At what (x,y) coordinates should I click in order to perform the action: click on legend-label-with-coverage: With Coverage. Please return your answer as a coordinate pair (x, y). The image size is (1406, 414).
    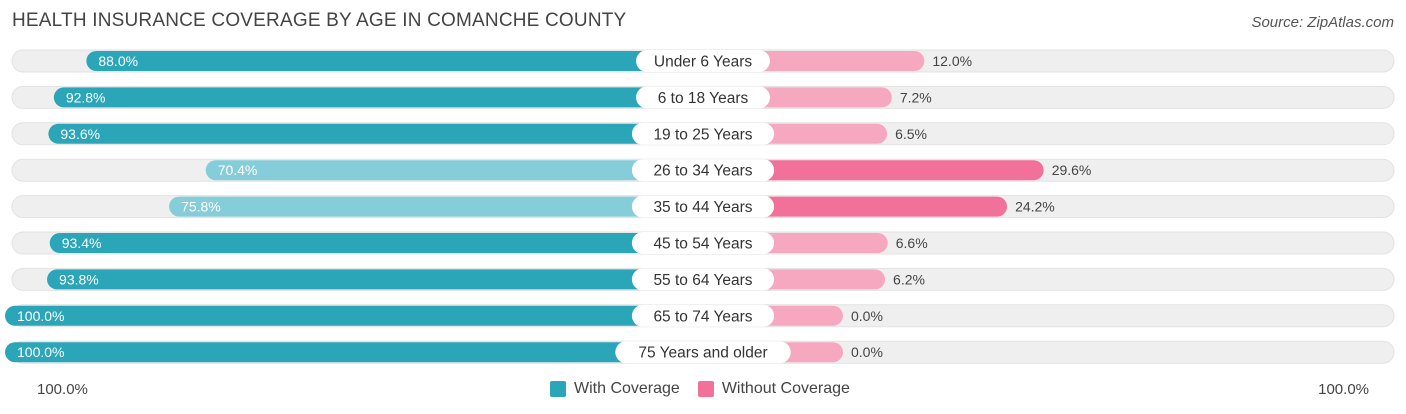
    Looking at the image, I should click on (627, 388).